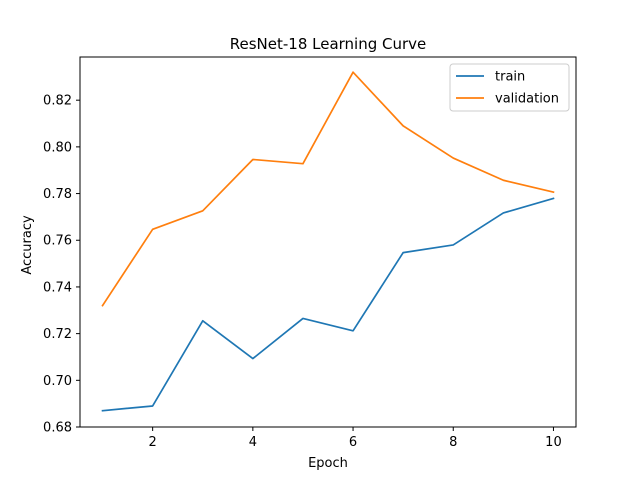  Describe the element at coordinates (57, 101) in the screenshot. I see `y-tick-label: 0.82` at that location.